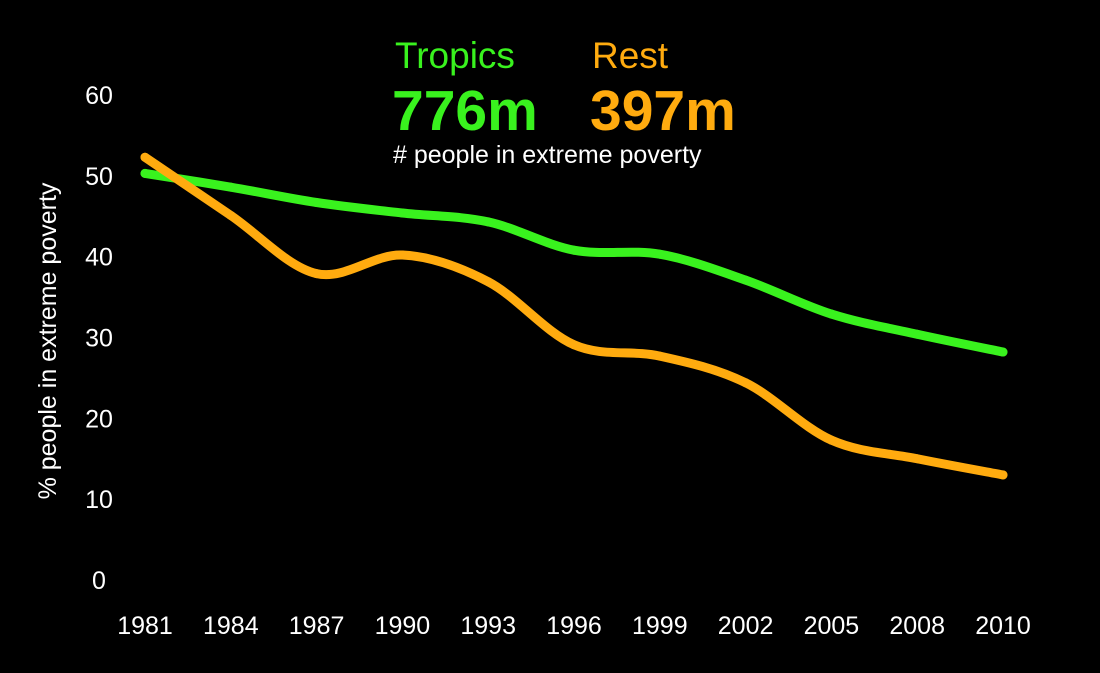 The image size is (1100, 673). Describe the element at coordinates (574, 345) in the screenshot. I see `point-rest-1996` at that location.